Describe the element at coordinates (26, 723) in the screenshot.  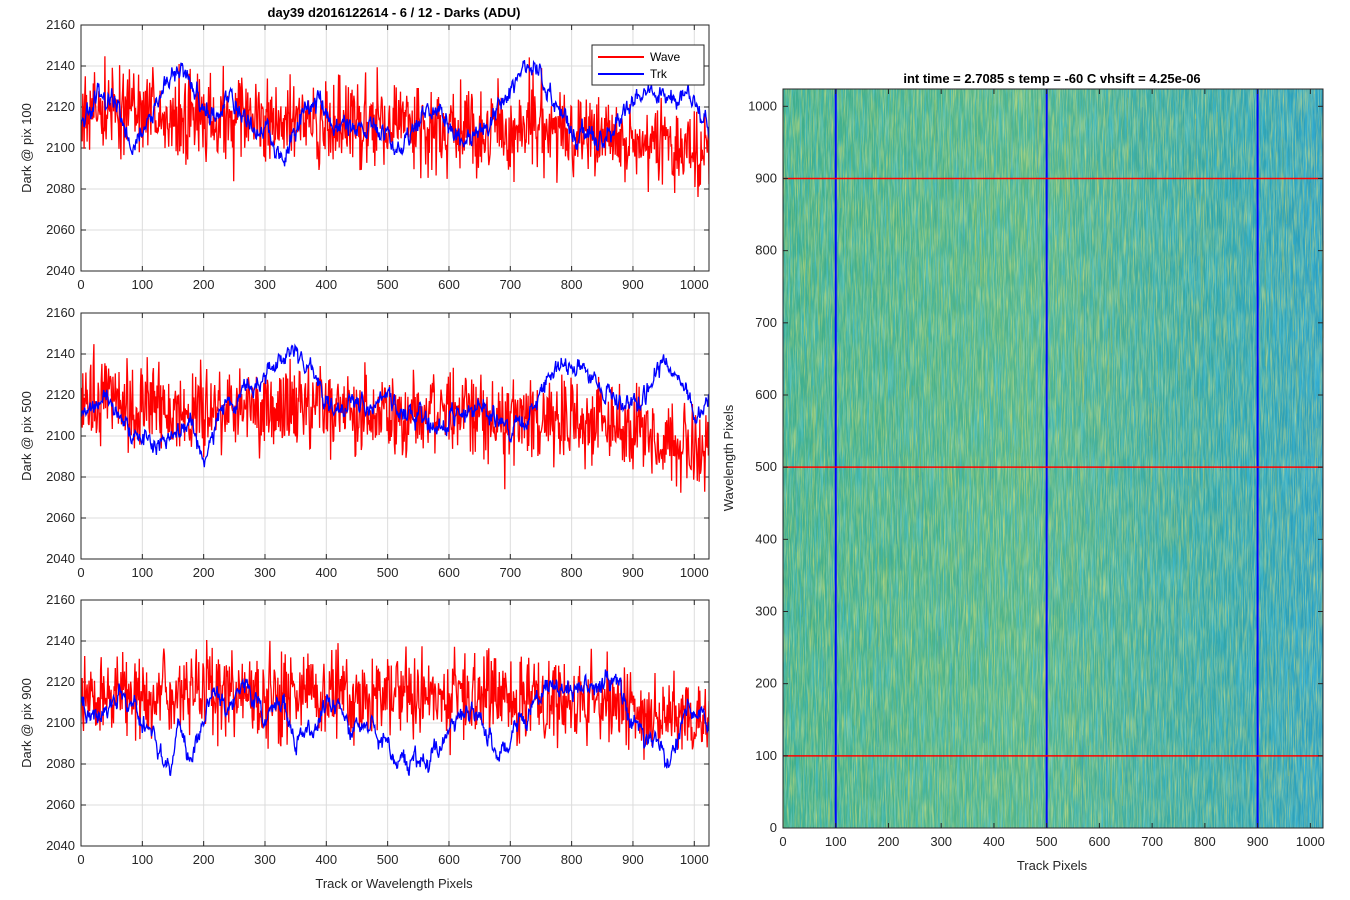
I see `ylabel-pix-900: Dark @ pix 900` at that location.